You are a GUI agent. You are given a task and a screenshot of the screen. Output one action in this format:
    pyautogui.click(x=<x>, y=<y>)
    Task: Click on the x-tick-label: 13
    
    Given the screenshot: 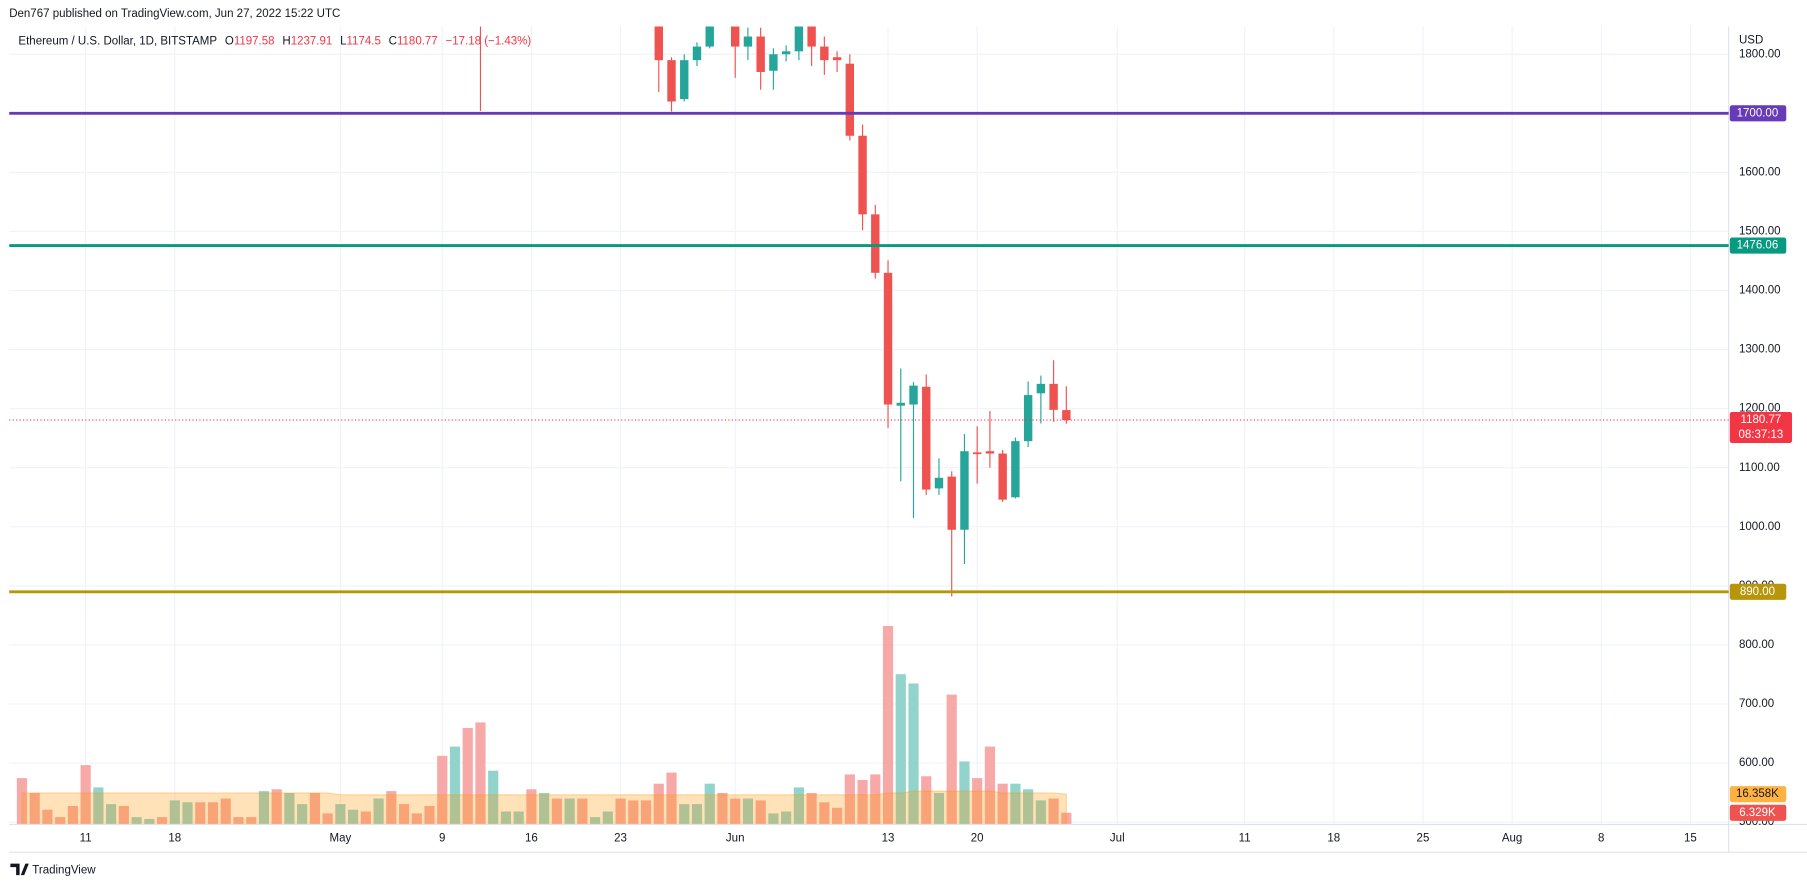 What is the action you would take?
    pyautogui.click(x=888, y=838)
    